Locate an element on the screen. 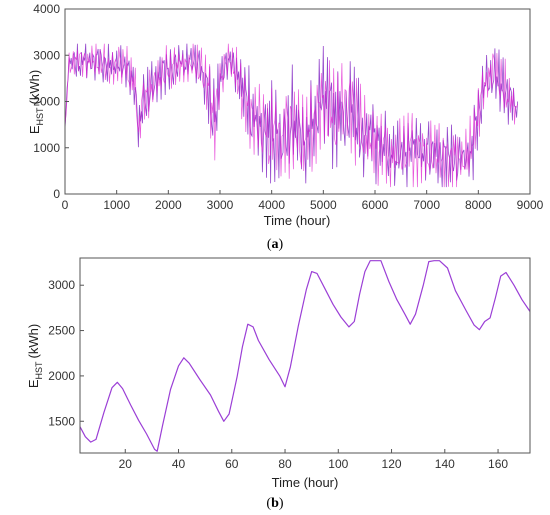 The height and width of the screenshot is (515, 550). chart-b-x-tick-label: 20 is located at coordinates (126, 464).